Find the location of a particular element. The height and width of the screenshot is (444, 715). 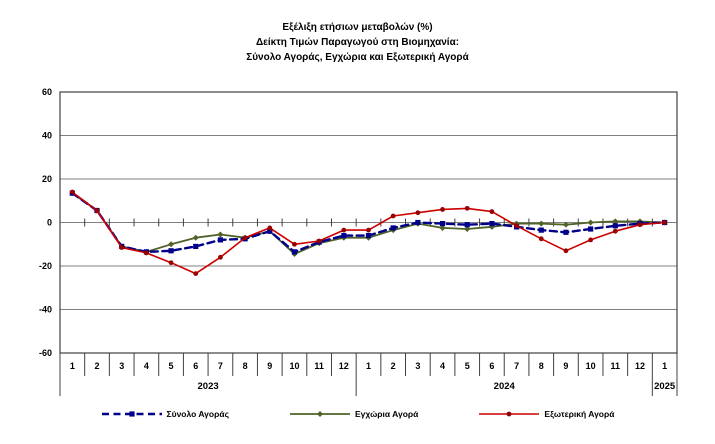

legend-label-2: Εξωτερική Αγορά is located at coordinates (579, 414).